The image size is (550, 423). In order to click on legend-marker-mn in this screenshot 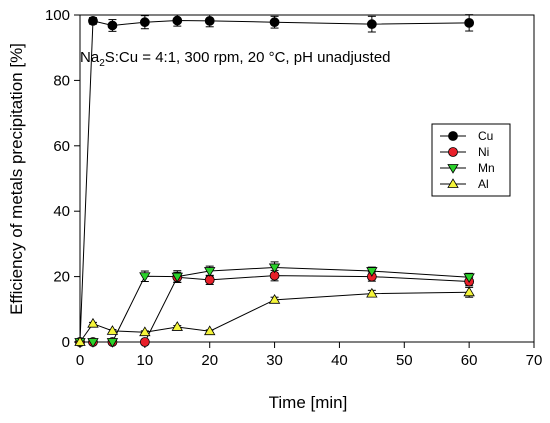, I will do `click(453, 169)`.